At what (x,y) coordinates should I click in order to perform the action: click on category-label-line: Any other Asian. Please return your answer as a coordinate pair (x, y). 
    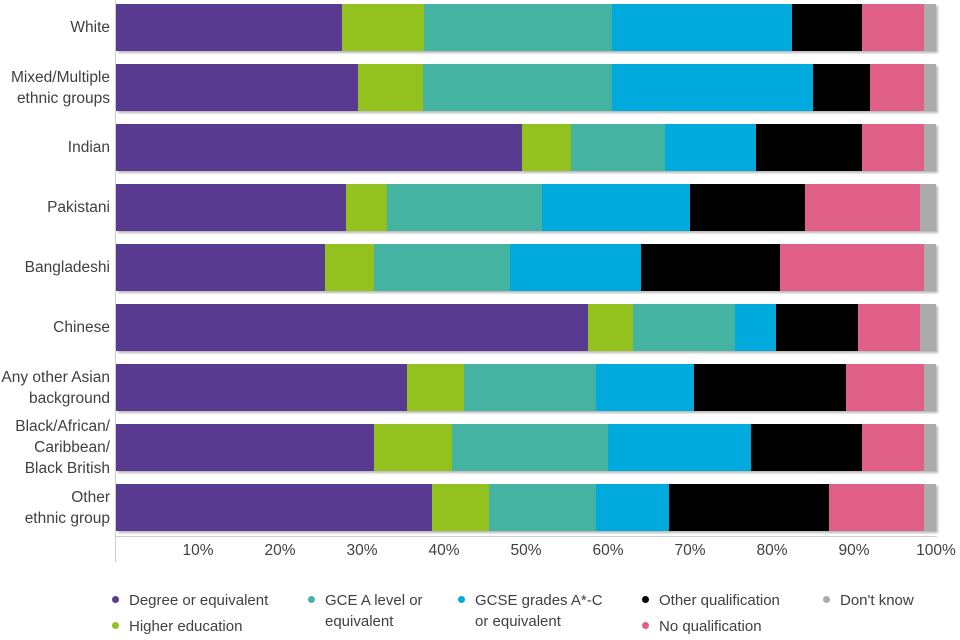
    Looking at the image, I should click on (55, 377).